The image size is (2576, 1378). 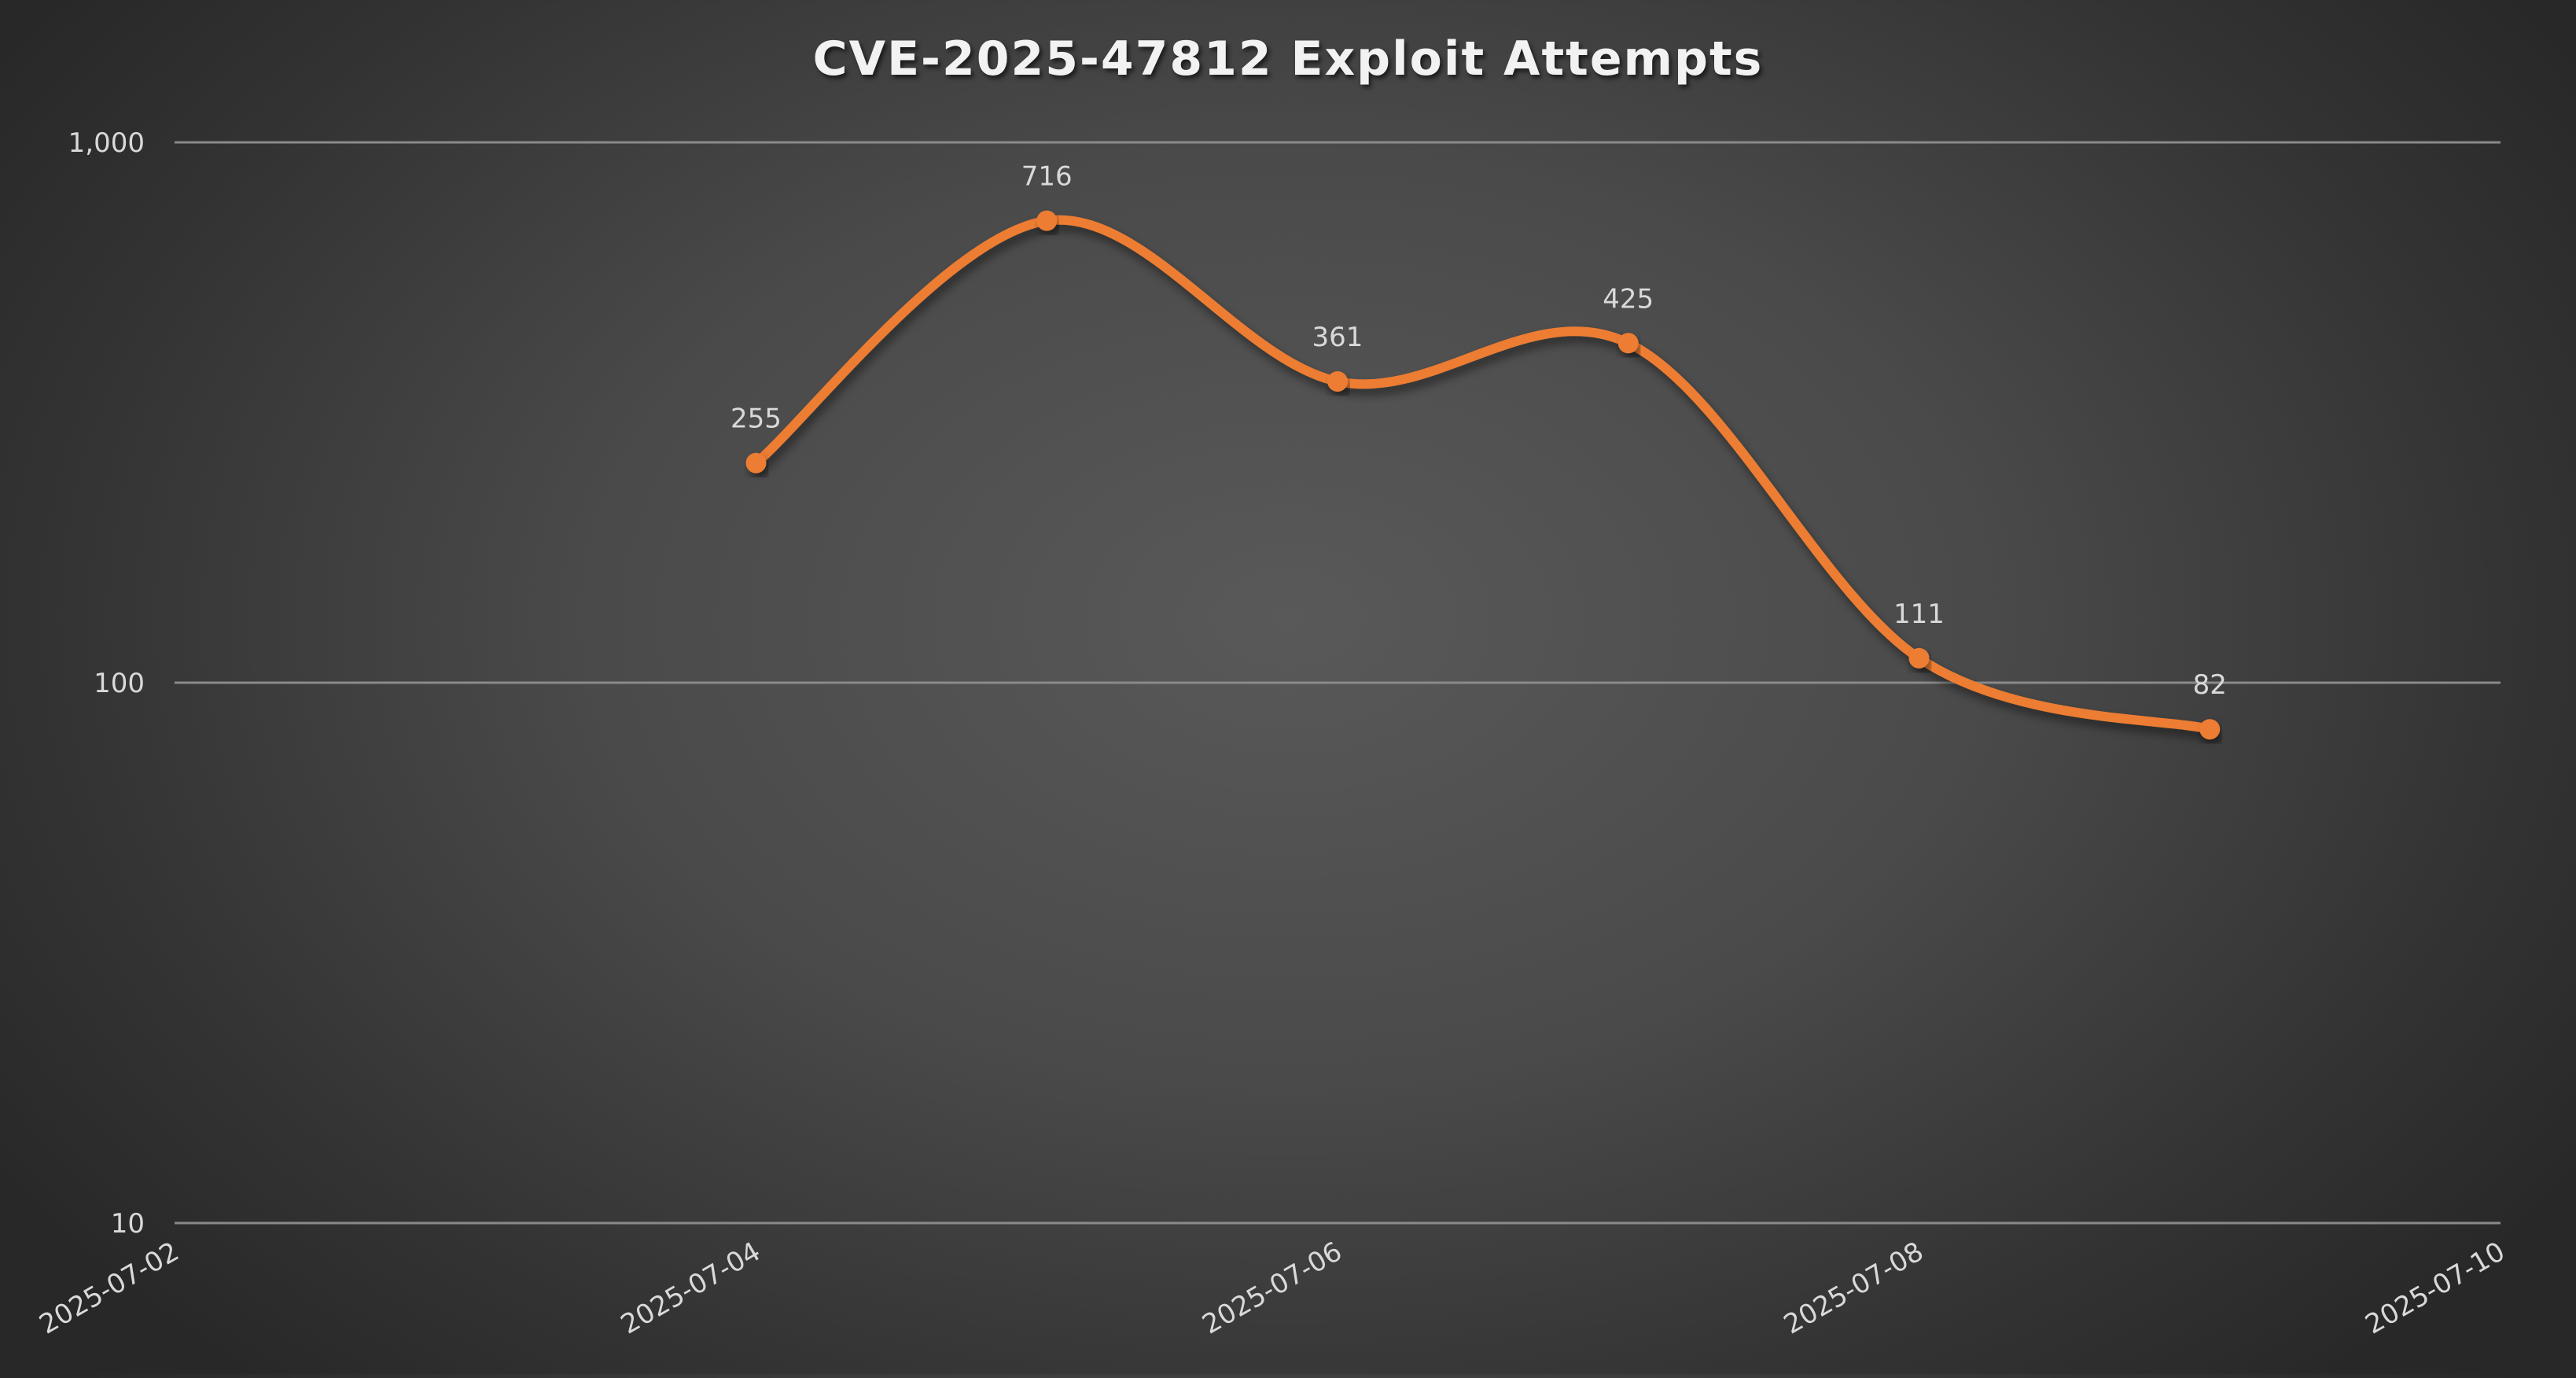 What do you see at coordinates (2435, 1288) in the screenshot?
I see `x-tick-label: 2025-07-10` at bounding box center [2435, 1288].